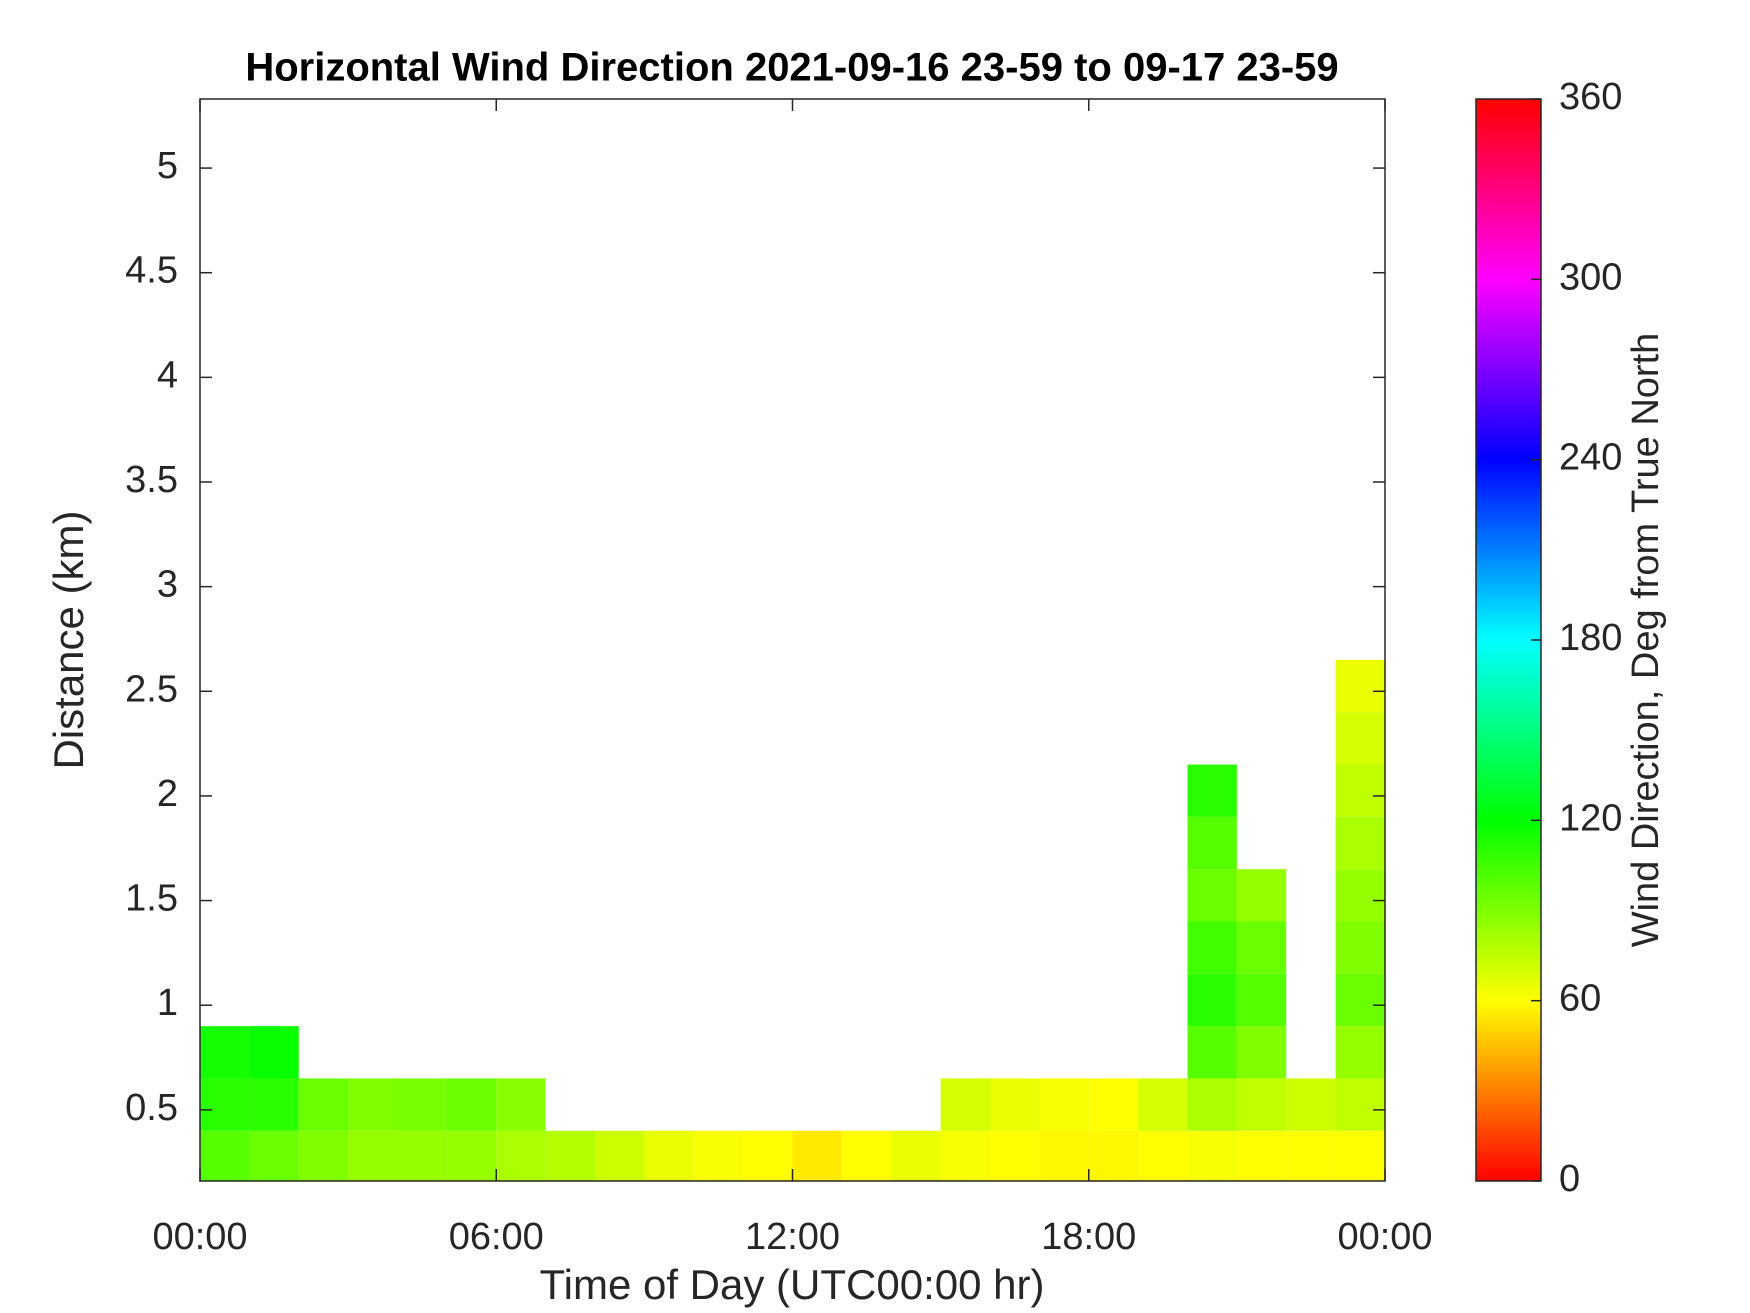 Image resolution: width=1750 pixels, height=1313 pixels. I want to click on y-axis-label: Distance (km), so click(68, 639).